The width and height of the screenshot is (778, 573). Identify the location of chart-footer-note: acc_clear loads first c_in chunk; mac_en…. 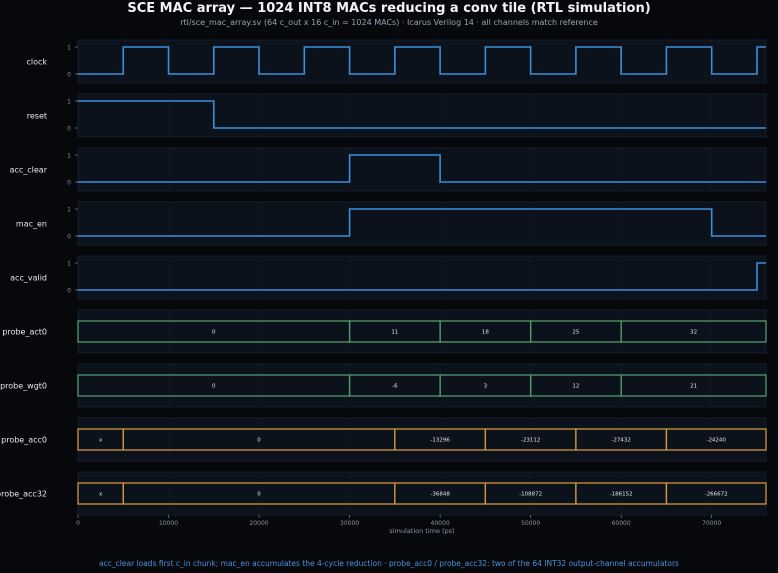
(389, 563).